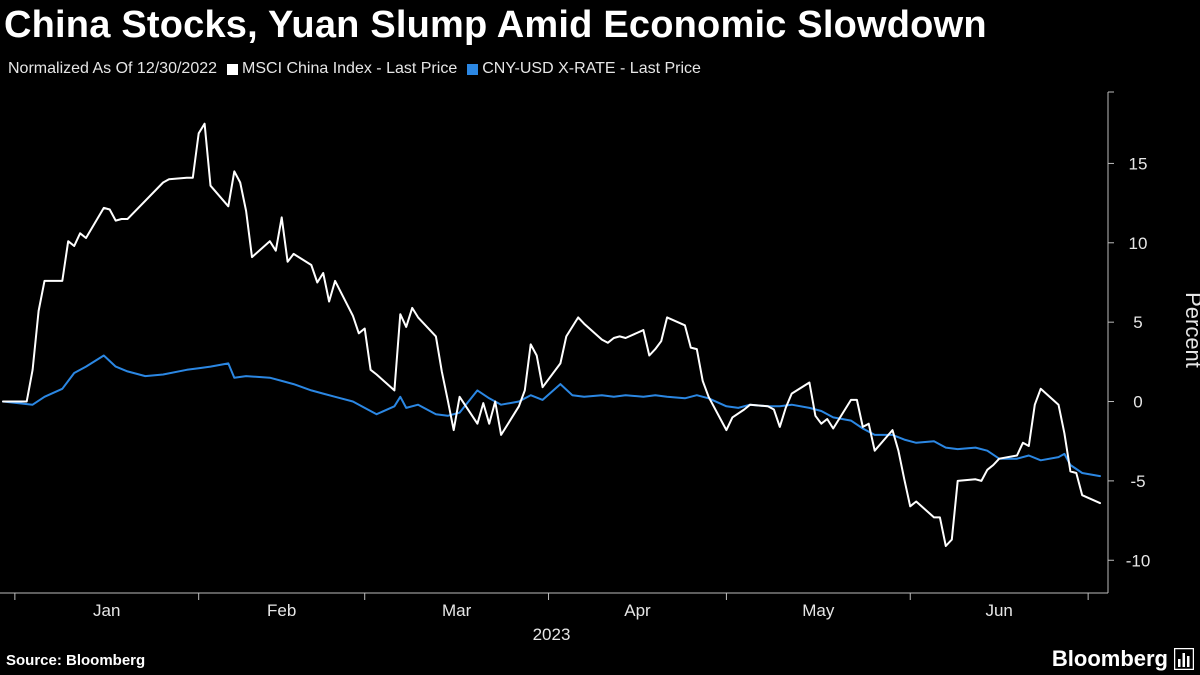 The width and height of the screenshot is (1200, 675). What do you see at coordinates (591, 68) in the screenshot?
I see `legend-label-cny-usd: CNY-USD X-RATE - Last Price` at bounding box center [591, 68].